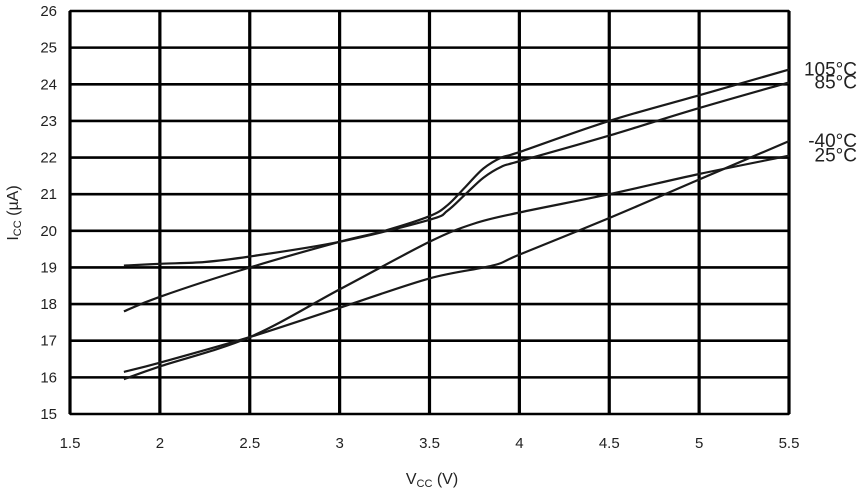  Describe the element at coordinates (70, 443) in the screenshot. I see `x-tick-label: 1.5` at that location.